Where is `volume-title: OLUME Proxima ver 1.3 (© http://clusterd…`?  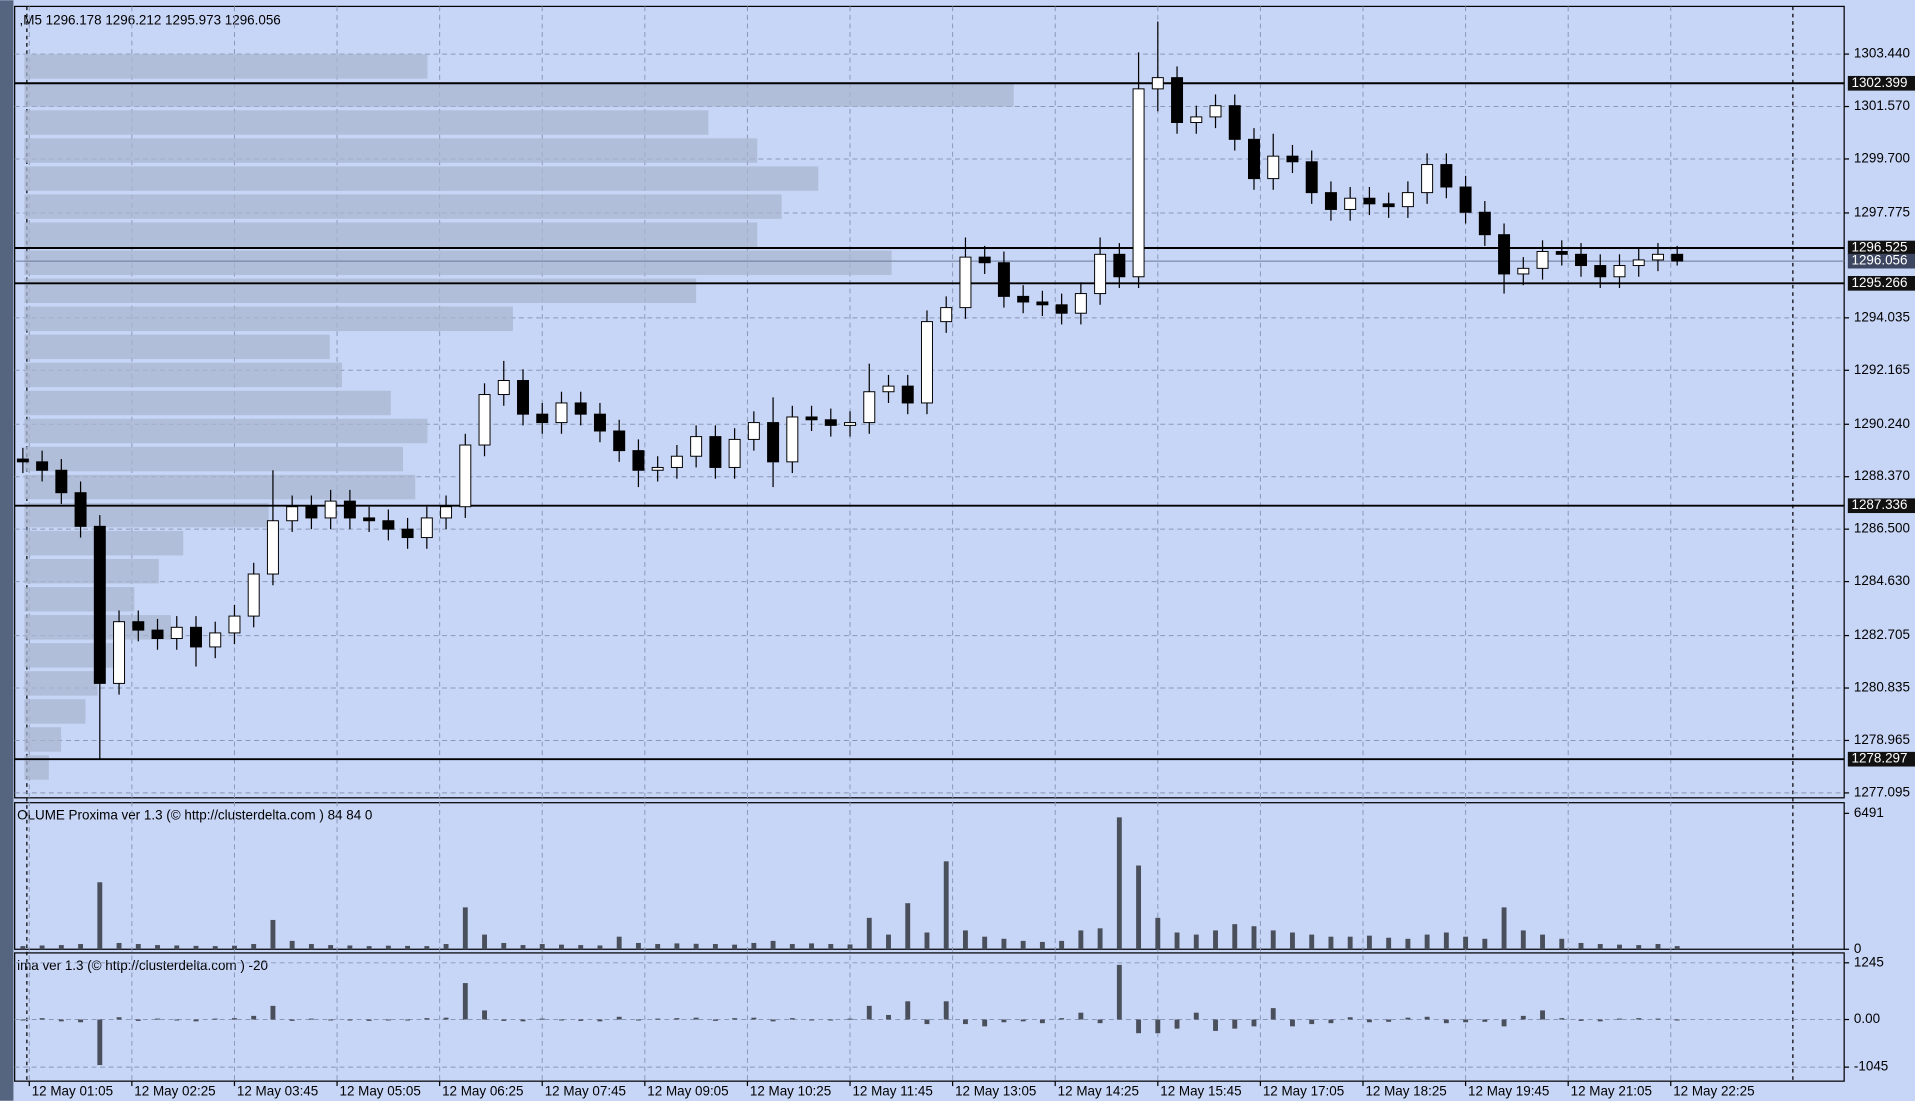
volume-title: OLUME Proxima ver 1.3 (© http://clusterd… is located at coordinates (194, 815).